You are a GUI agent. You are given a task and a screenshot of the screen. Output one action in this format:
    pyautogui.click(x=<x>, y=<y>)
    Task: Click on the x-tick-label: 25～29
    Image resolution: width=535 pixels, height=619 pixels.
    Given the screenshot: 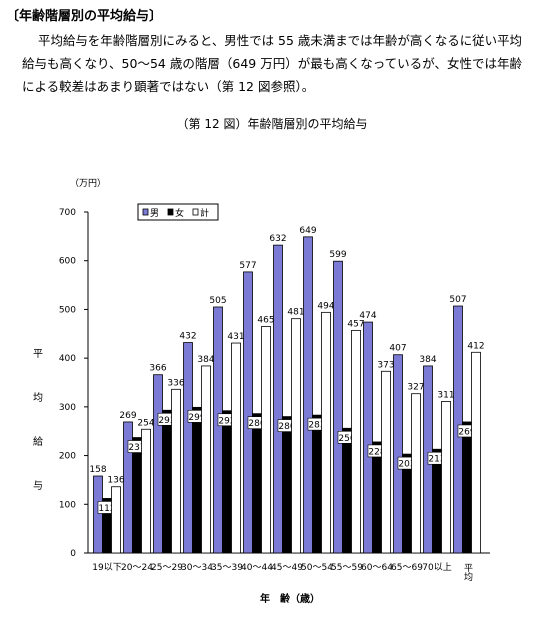 What is the action you would take?
    pyautogui.click(x=167, y=568)
    